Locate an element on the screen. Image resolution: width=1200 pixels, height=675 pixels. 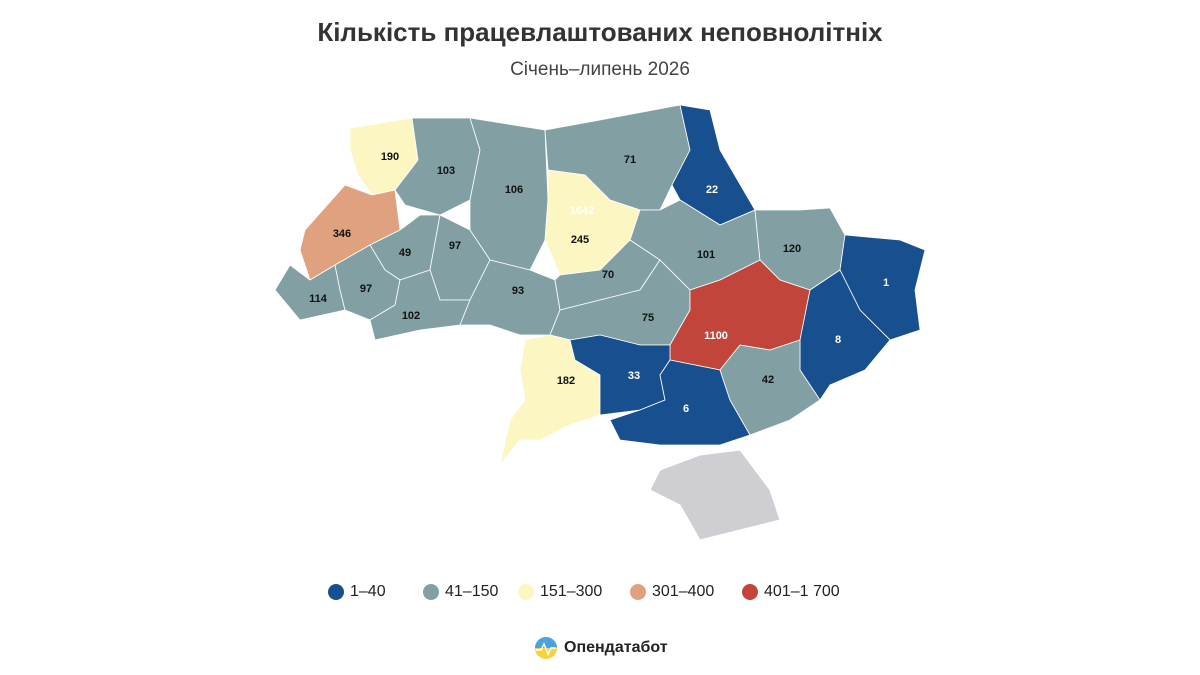
region-label: 106 is located at coordinates (514, 190).